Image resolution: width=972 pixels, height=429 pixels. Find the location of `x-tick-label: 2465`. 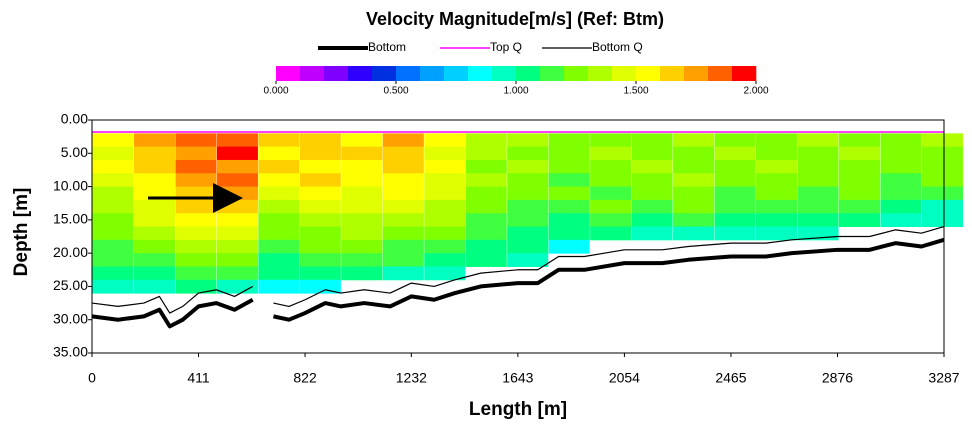

x-tick-label: 2465 is located at coordinates (730, 378).